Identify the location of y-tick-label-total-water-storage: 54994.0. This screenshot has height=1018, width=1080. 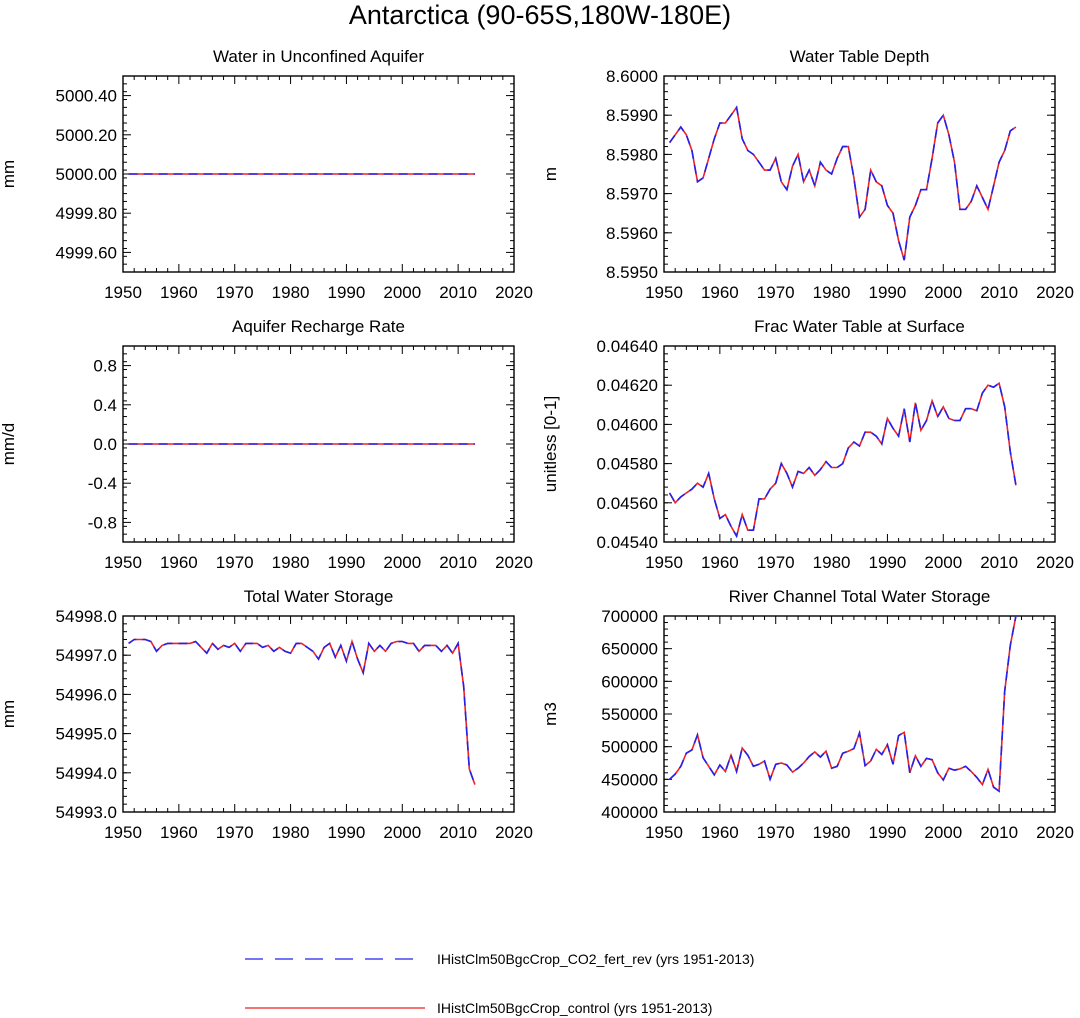
(86, 773).